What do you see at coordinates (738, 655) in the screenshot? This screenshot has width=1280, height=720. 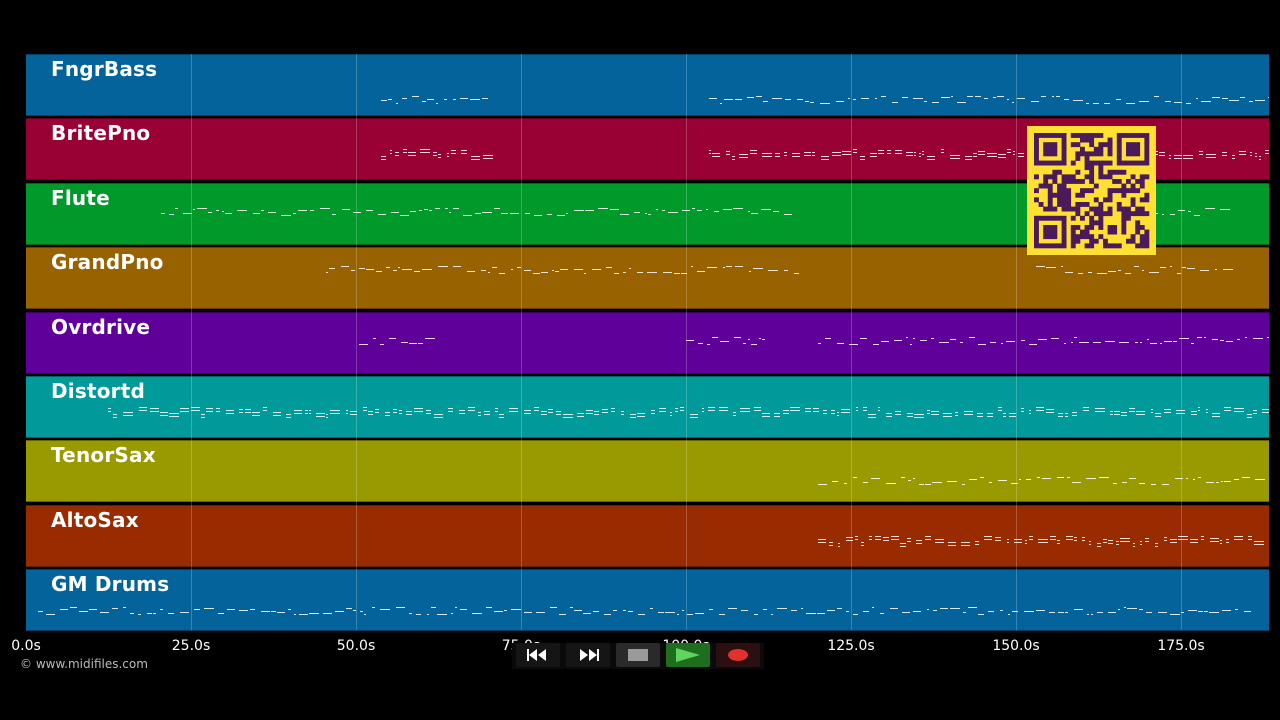 I see `record-button` at bounding box center [738, 655].